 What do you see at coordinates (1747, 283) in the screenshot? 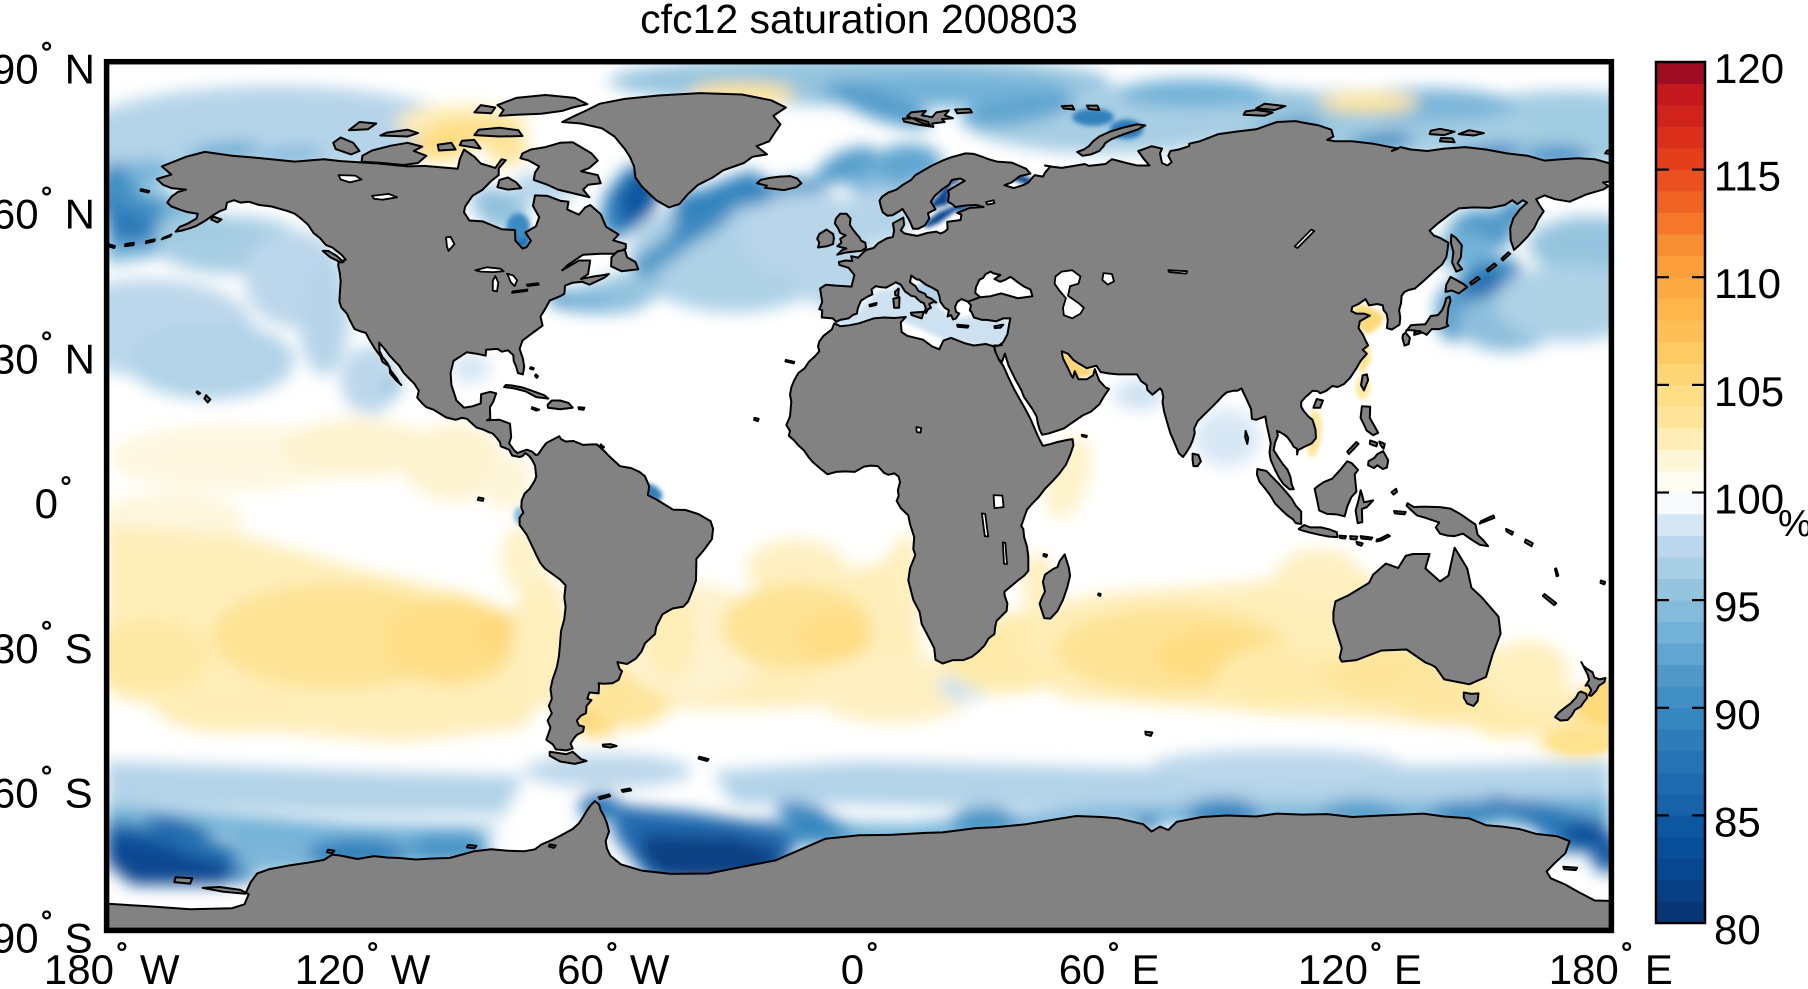
I see `svg-text: 110` at bounding box center [1747, 283].